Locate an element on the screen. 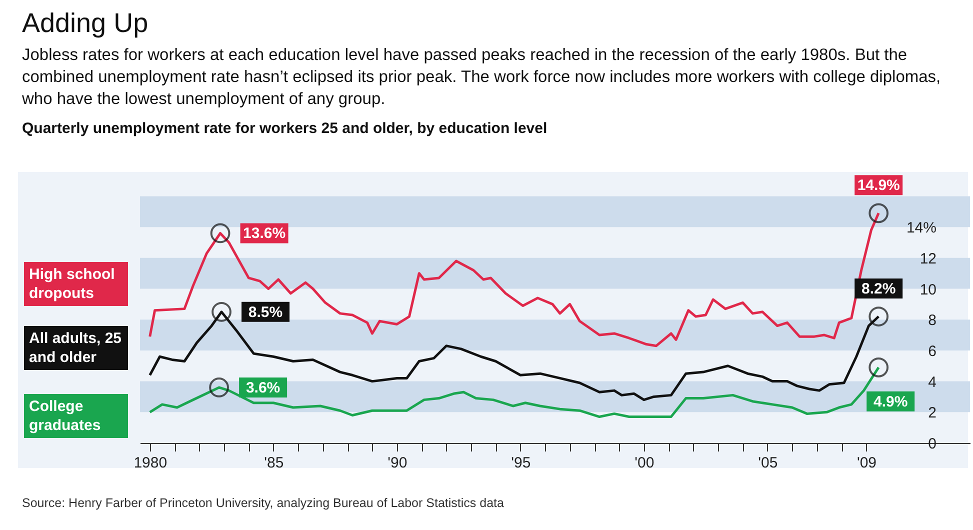 The width and height of the screenshot is (973, 530). data-label: 14.9% is located at coordinates (878, 185).